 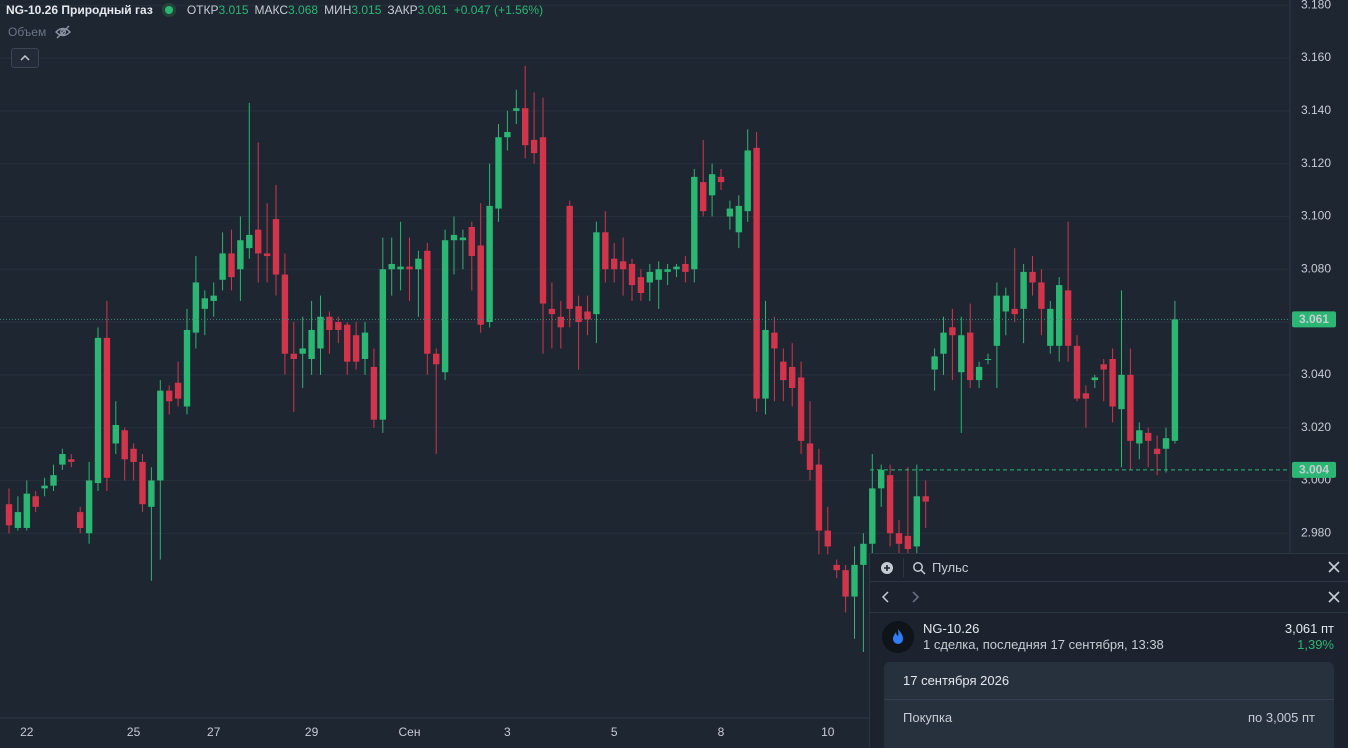 What do you see at coordinates (614, 732) in the screenshot?
I see `x-tick-label: 5` at bounding box center [614, 732].